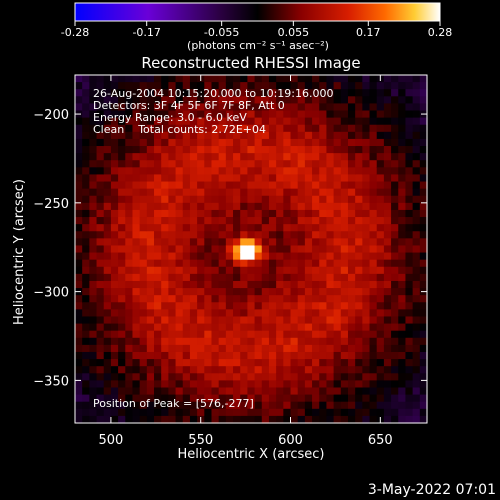 This screenshot has width=500, height=500. Describe the element at coordinates (170, 117) in the screenshot. I see `annotation-energy-range: Energy Range: 3.0 - 6.0 keV` at that location.